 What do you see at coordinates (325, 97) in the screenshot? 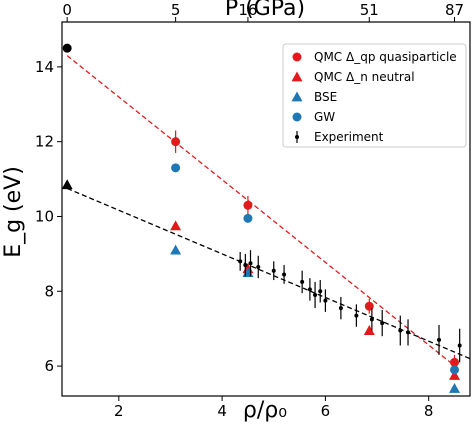
I see `legend-label: BSE` at bounding box center [325, 97].